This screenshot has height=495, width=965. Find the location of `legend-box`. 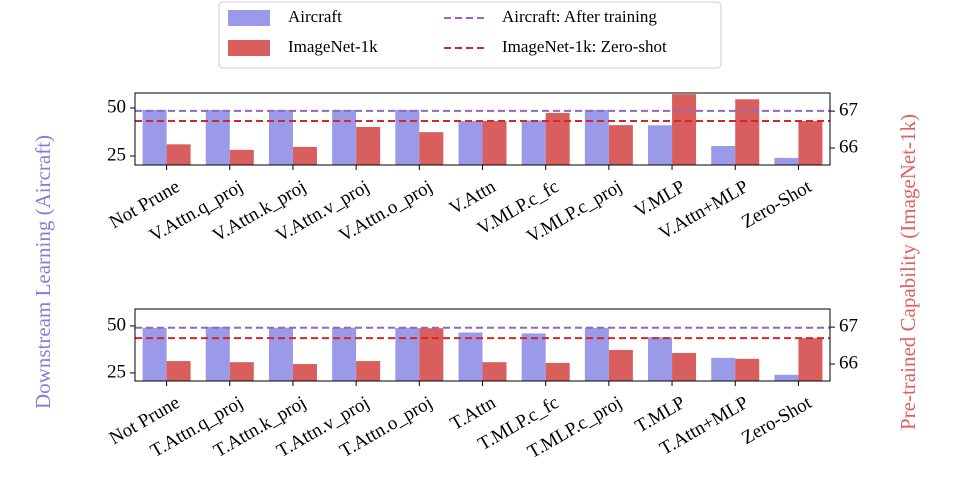

legend-box is located at coordinates (470, 35).